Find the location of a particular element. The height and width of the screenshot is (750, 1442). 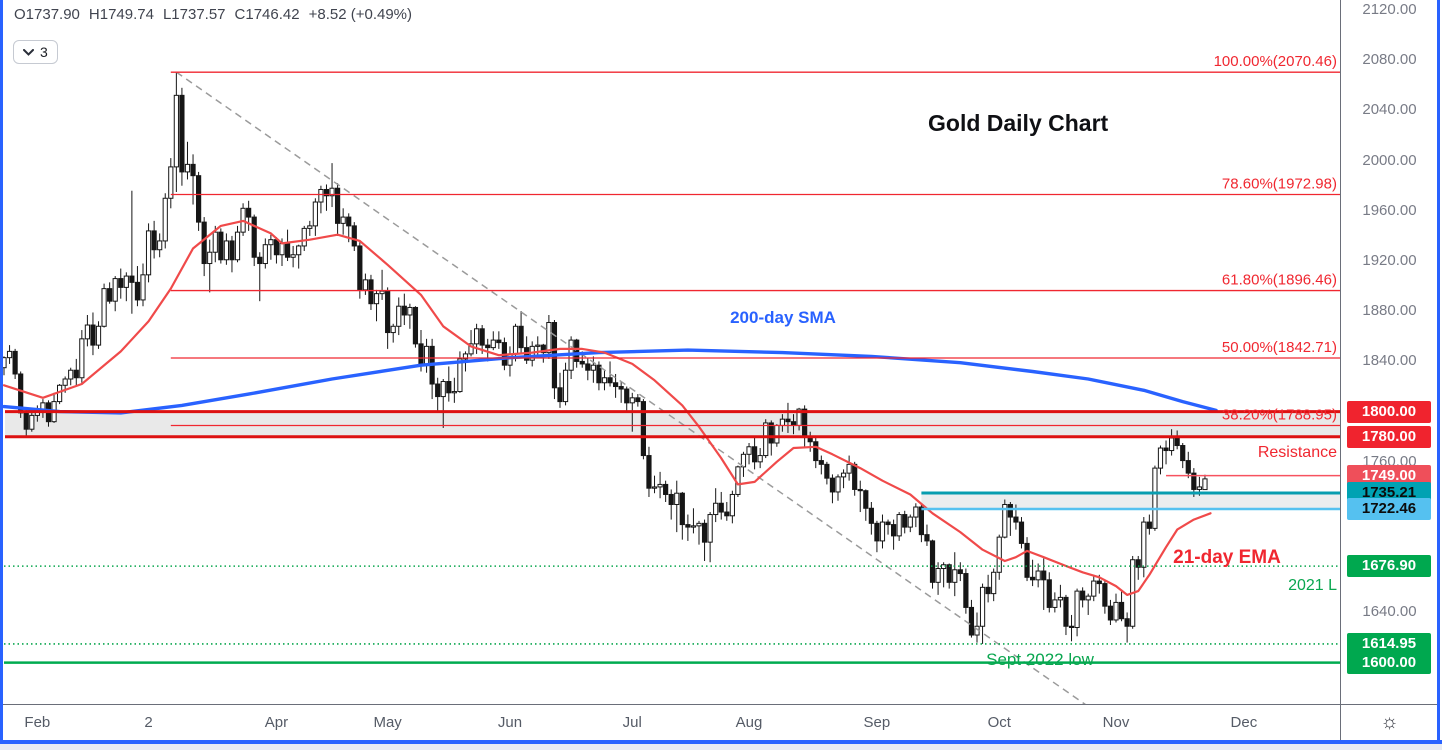

low-2021-label: 2021 L is located at coordinates (1312, 585).